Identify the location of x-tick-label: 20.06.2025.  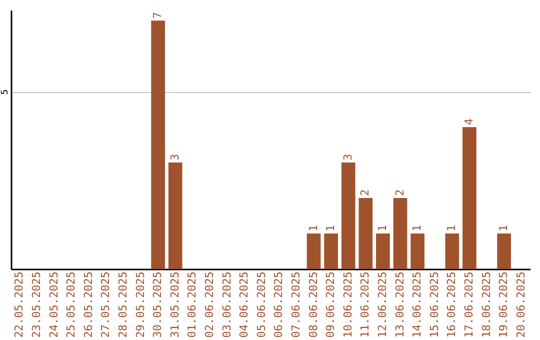
(521, 305).